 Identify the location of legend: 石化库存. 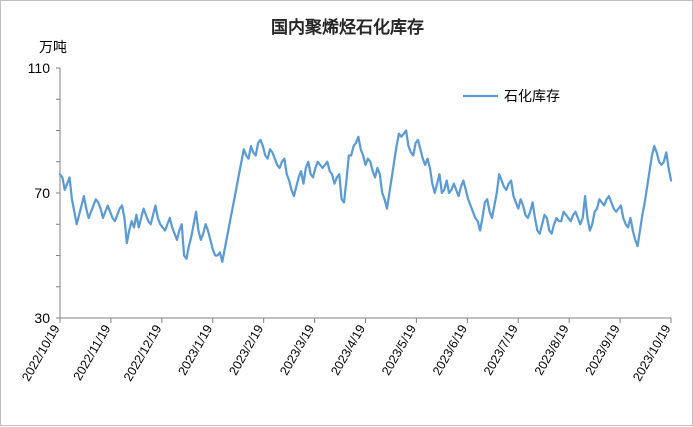
(511, 96).